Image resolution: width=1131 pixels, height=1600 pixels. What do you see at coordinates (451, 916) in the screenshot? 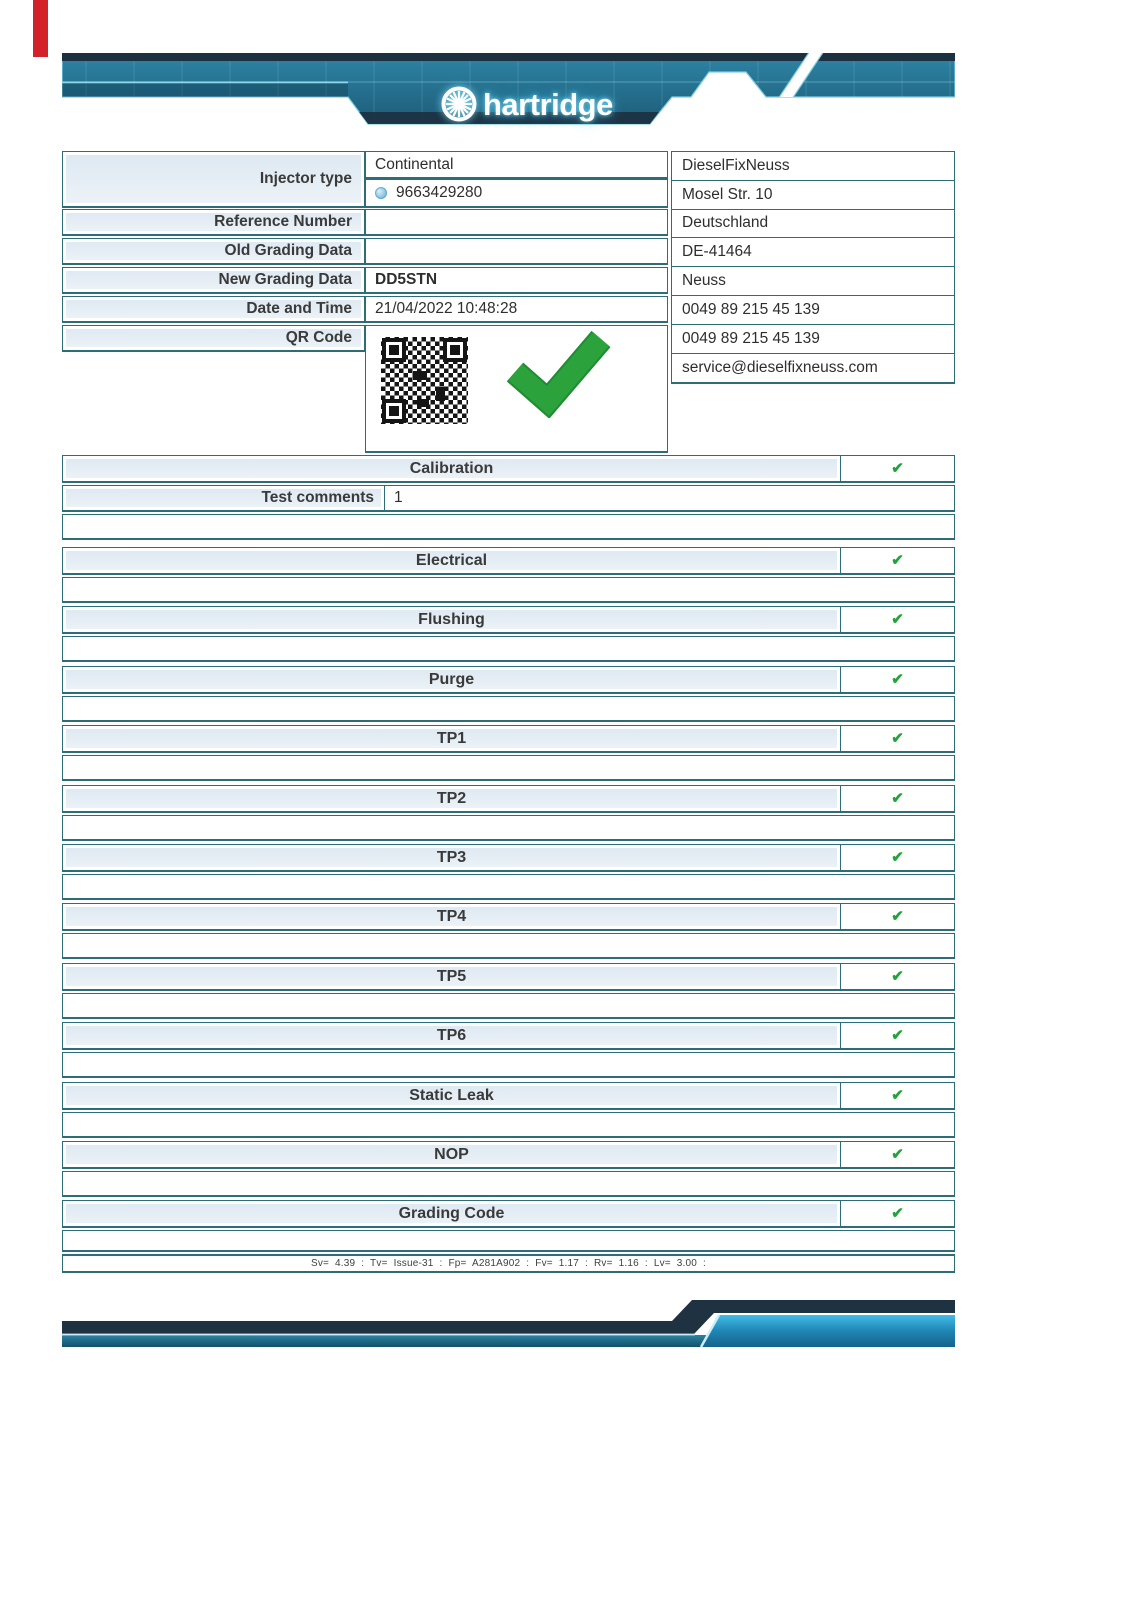
I see `section-title: TP4` at bounding box center [451, 916].